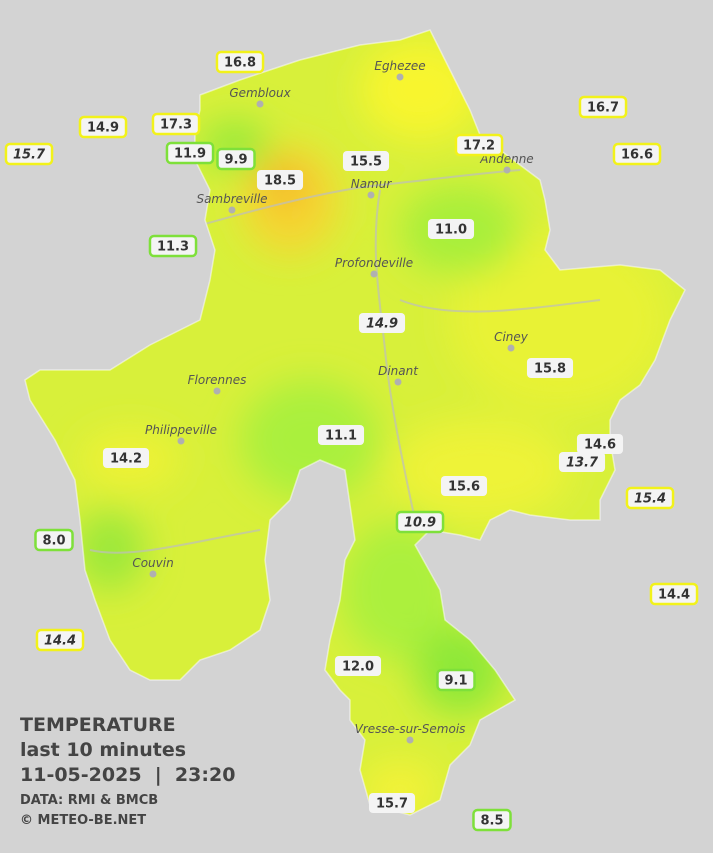 The height and width of the screenshot is (853, 713). I want to click on station: 8.5, so click(492, 820).